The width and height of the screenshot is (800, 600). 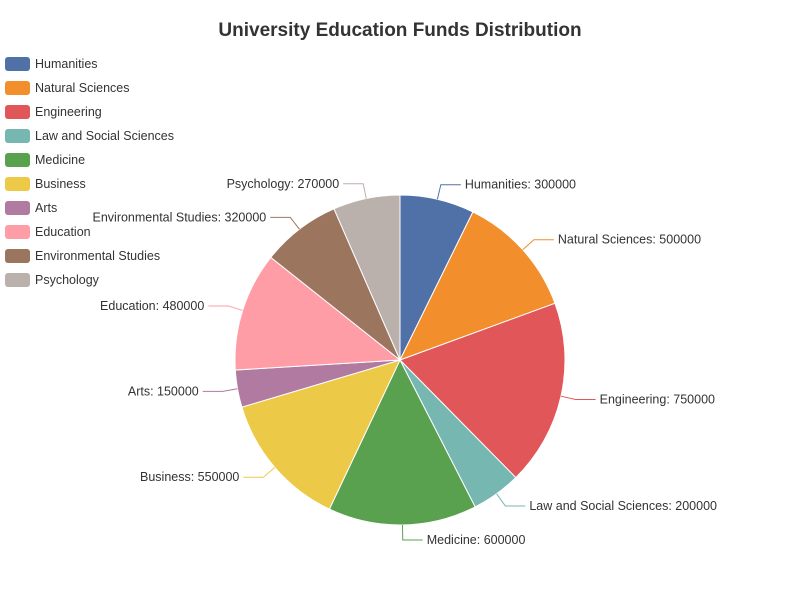 I want to click on legend-item: Medicine, so click(x=89, y=160).